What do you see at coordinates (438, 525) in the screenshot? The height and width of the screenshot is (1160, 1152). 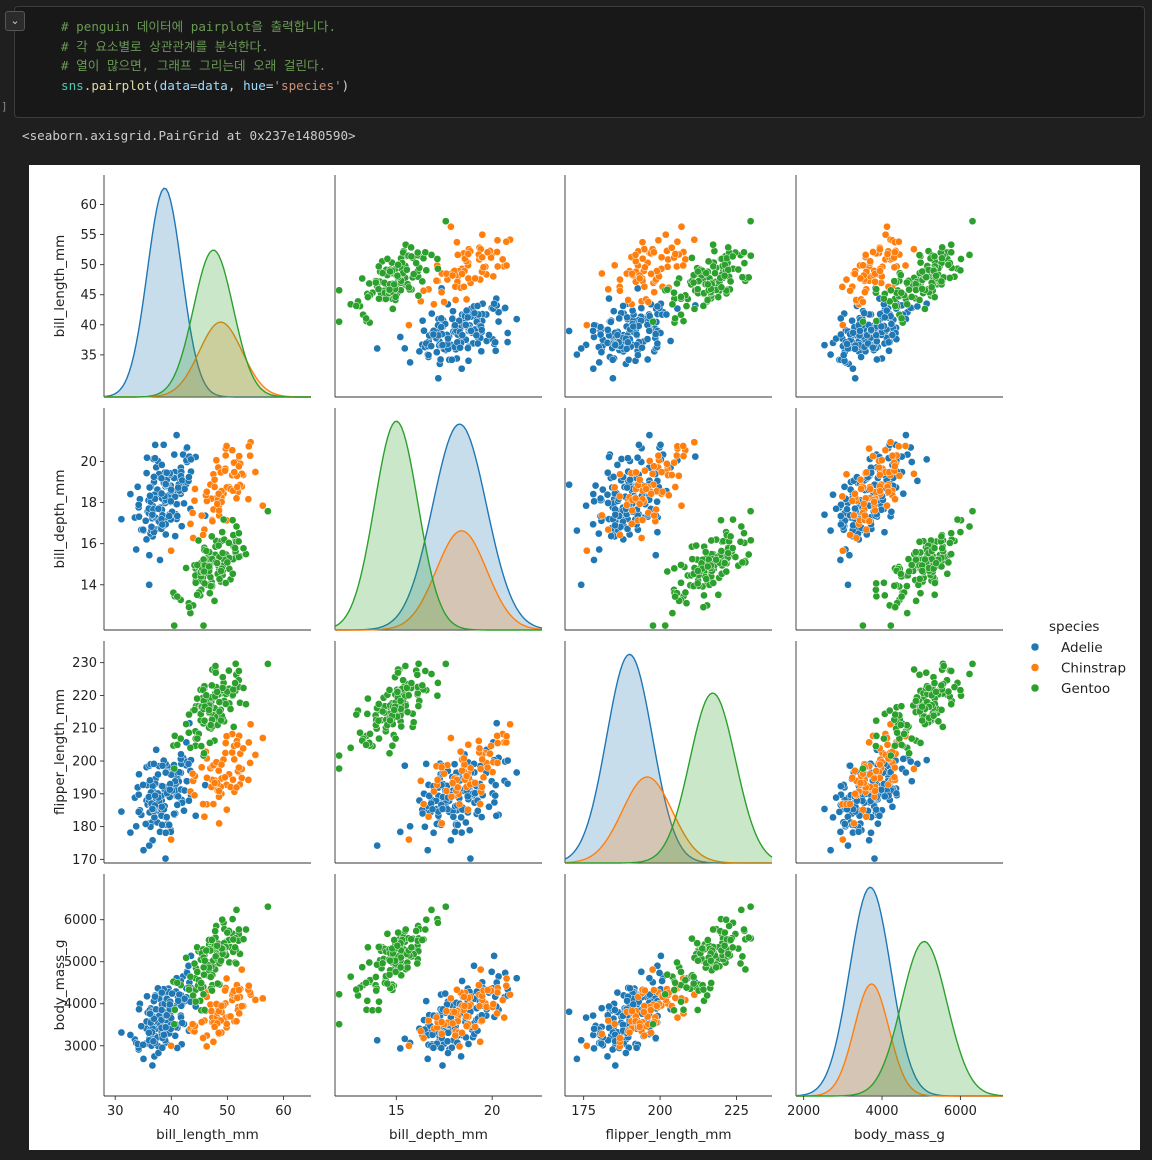 I see `kde-line-gentoo` at bounding box center [438, 525].